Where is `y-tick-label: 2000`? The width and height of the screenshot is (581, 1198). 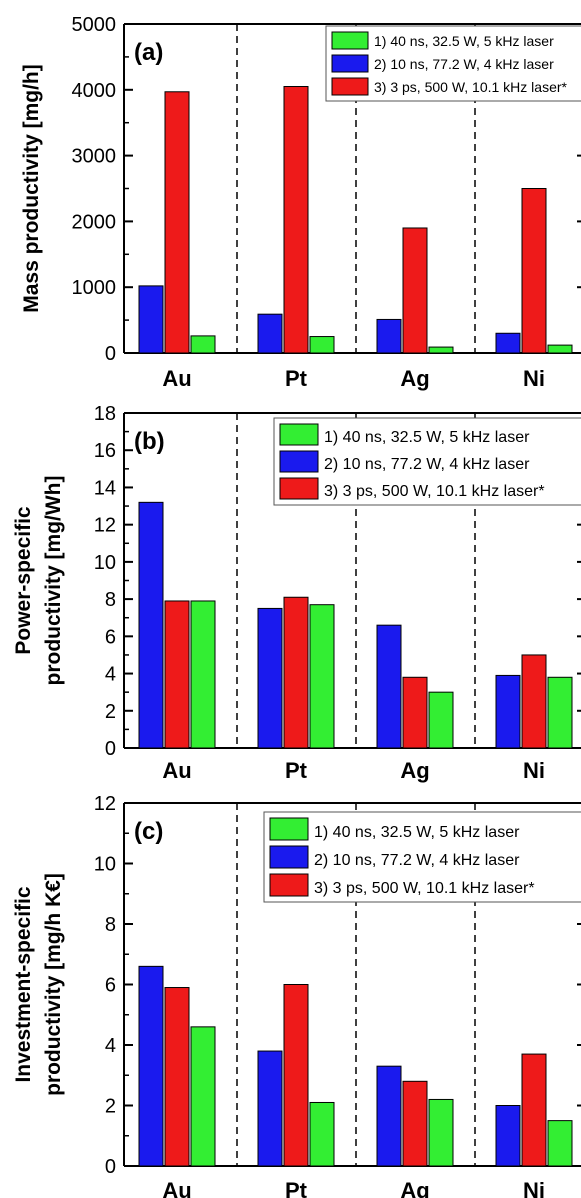 y-tick-label: 2000 is located at coordinates (94, 222).